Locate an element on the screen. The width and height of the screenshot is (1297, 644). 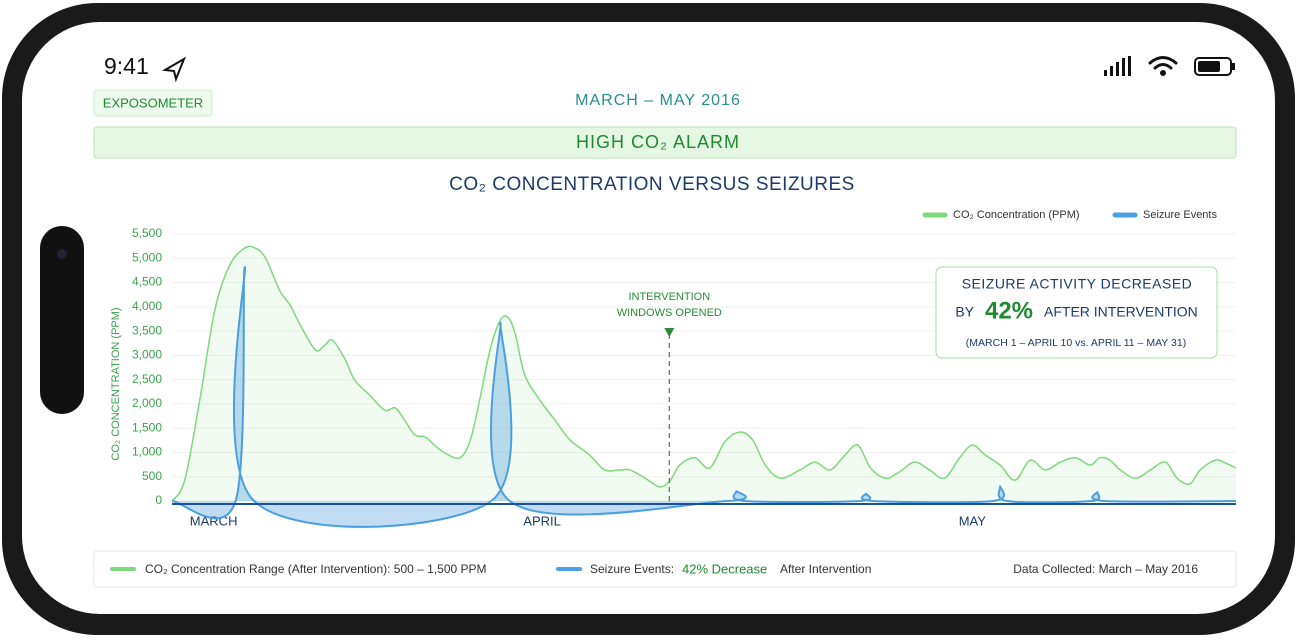
x-tick-label: APRIL is located at coordinates (542, 520).